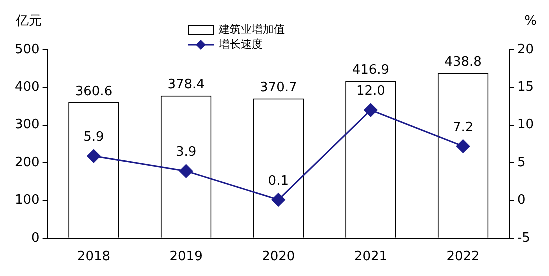 The width and height of the screenshot is (549, 276). Describe the element at coordinates (186, 85) in the screenshot. I see `data-label: 378.4` at that location.